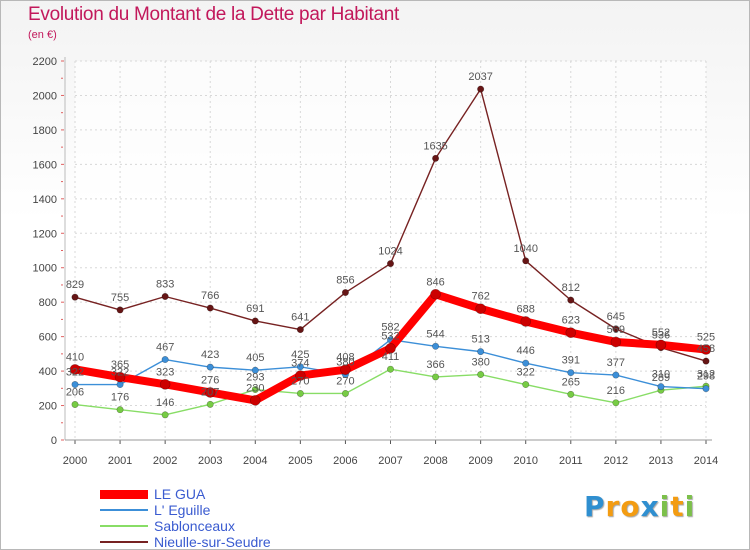 The width and height of the screenshot is (750, 550). Describe the element at coordinates (345, 363) in the screenshot. I see `data-label: 380` at that location.